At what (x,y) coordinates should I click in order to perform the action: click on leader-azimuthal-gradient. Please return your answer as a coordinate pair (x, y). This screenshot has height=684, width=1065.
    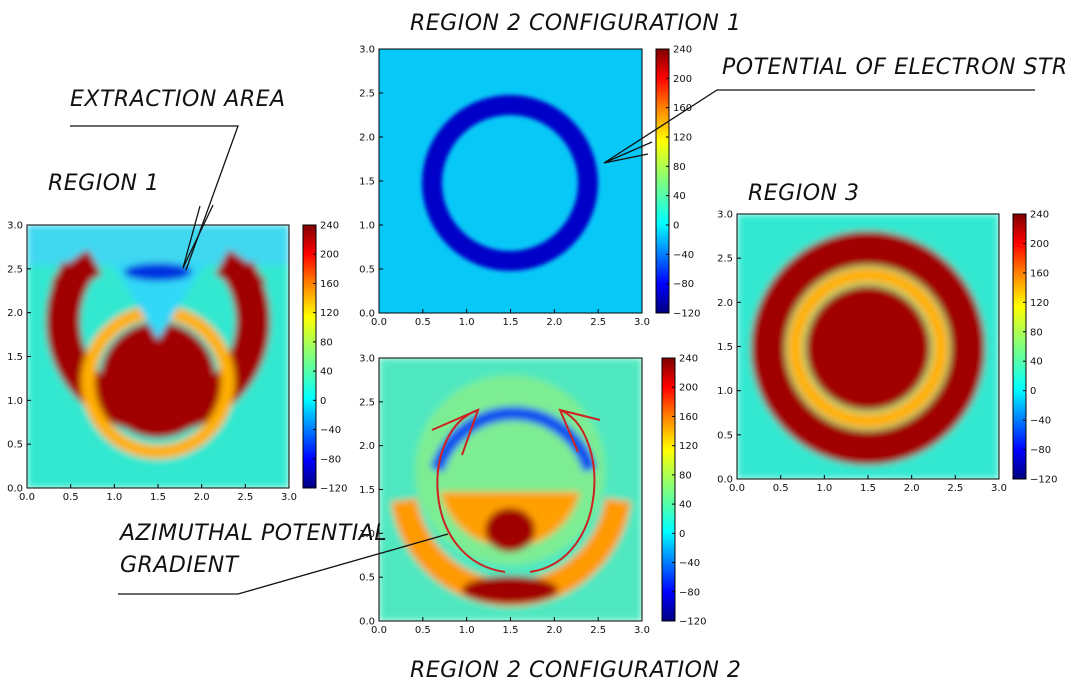
    Looking at the image, I should click on (283, 564).